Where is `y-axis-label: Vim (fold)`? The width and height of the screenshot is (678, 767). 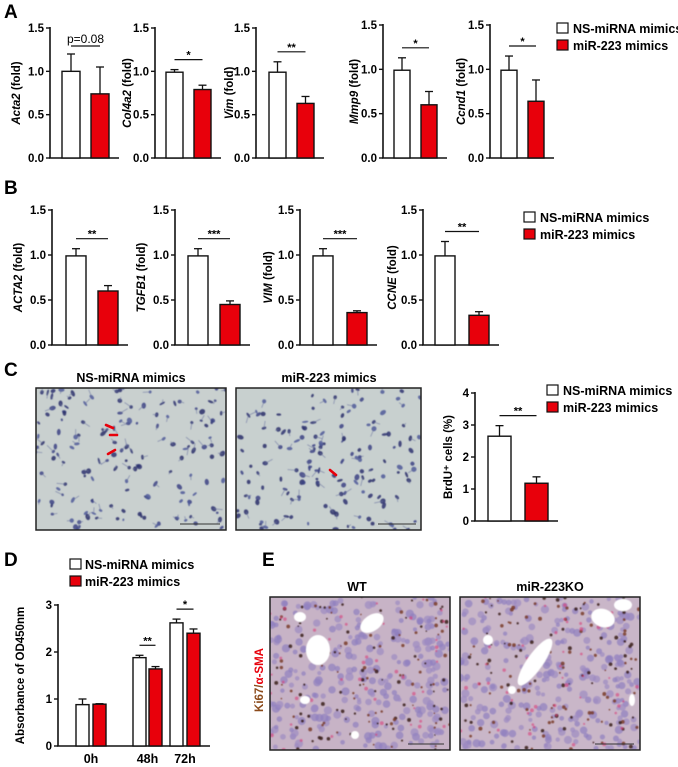 y-axis-label: Vim (fold) is located at coordinates (230, 93).